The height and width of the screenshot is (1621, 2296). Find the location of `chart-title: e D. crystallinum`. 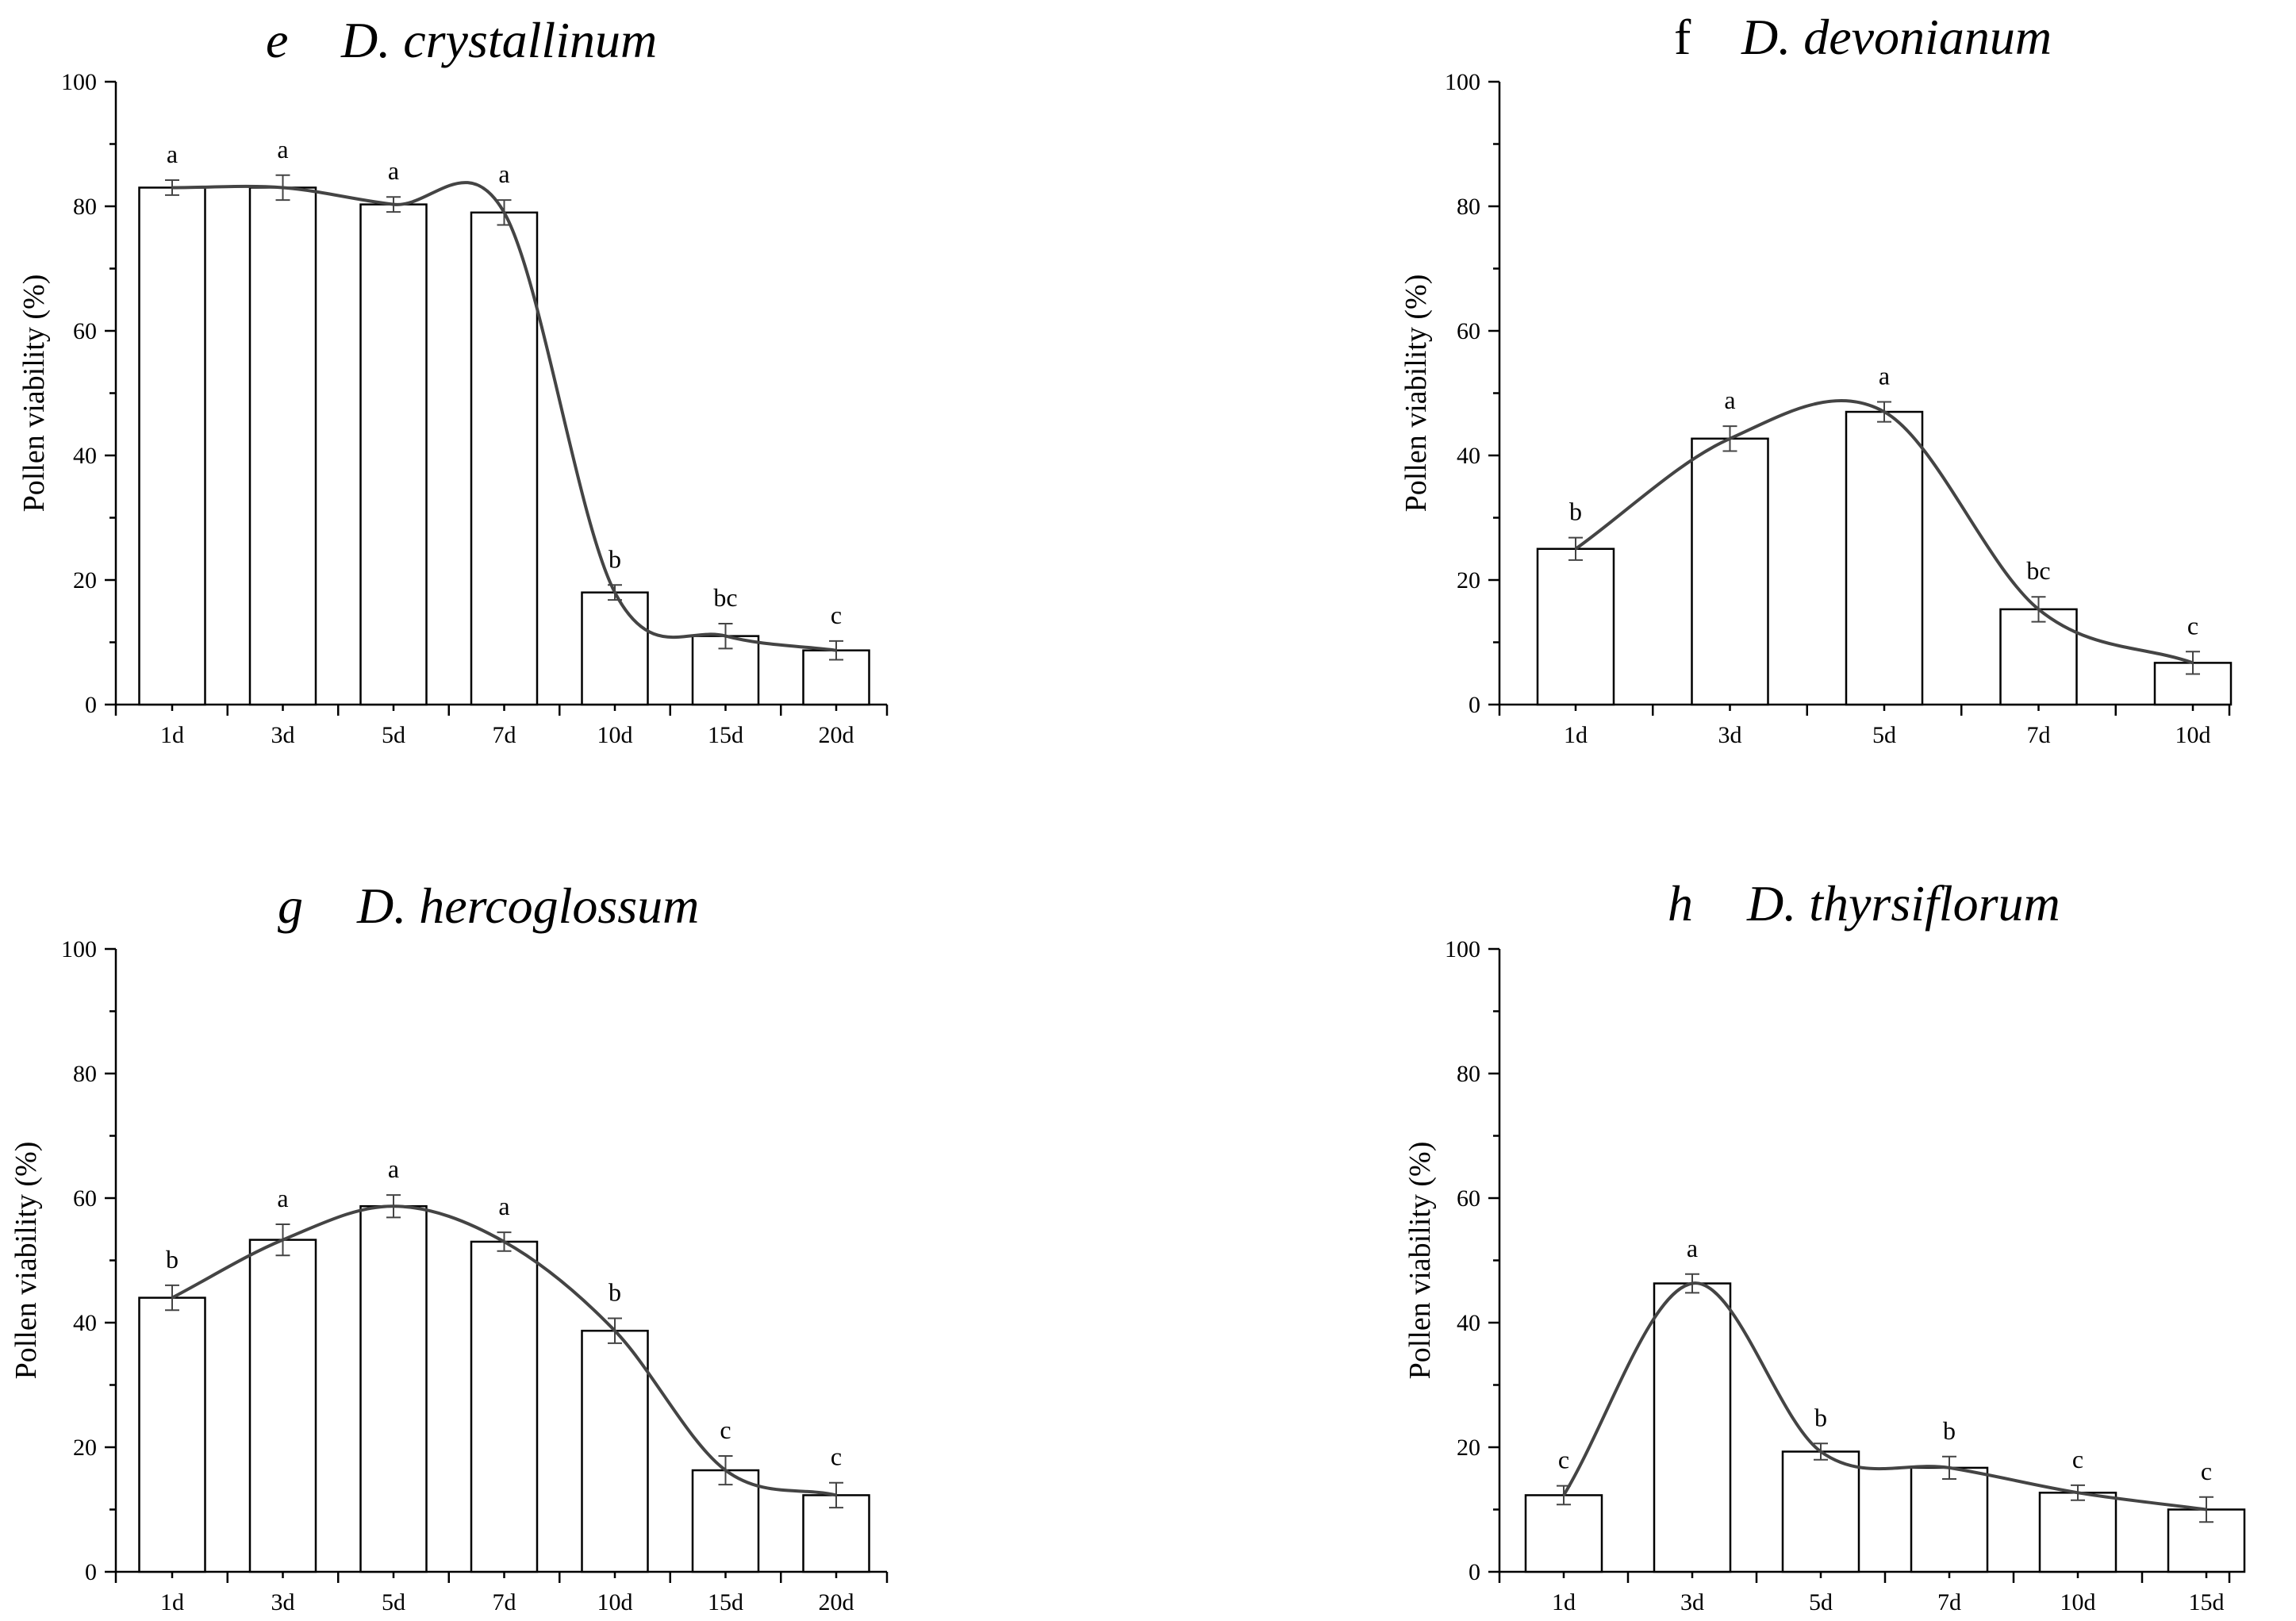

chart-title: e D. crystallinum is located at coordinates (461, 40).